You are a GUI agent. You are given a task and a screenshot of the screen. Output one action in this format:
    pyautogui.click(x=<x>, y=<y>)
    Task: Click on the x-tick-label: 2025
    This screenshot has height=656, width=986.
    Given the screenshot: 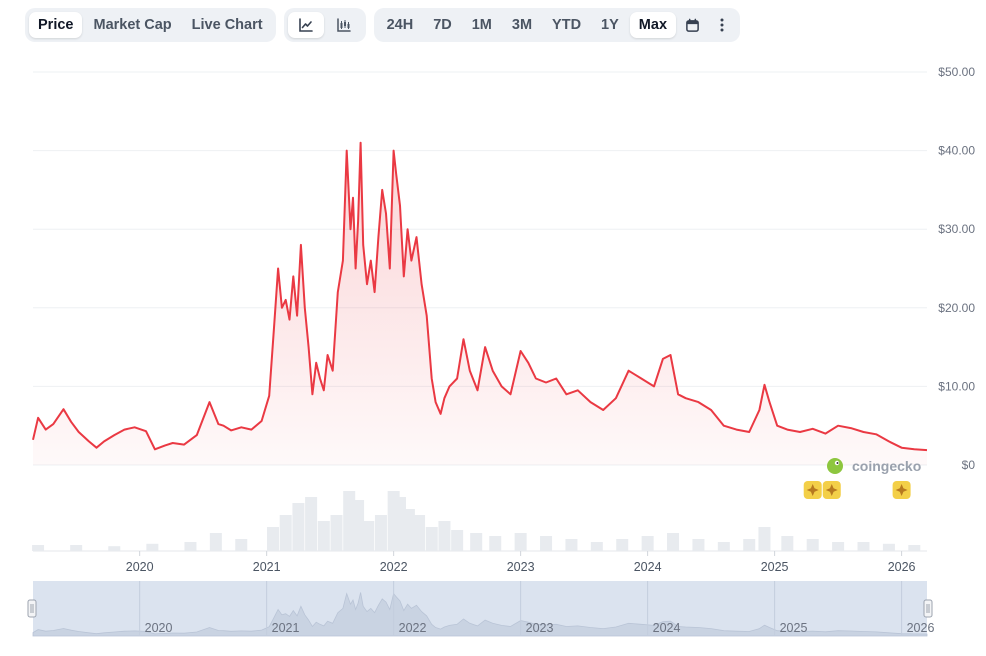 What is the action you would take?
    pyautogui.click(x=775, y=567)
    